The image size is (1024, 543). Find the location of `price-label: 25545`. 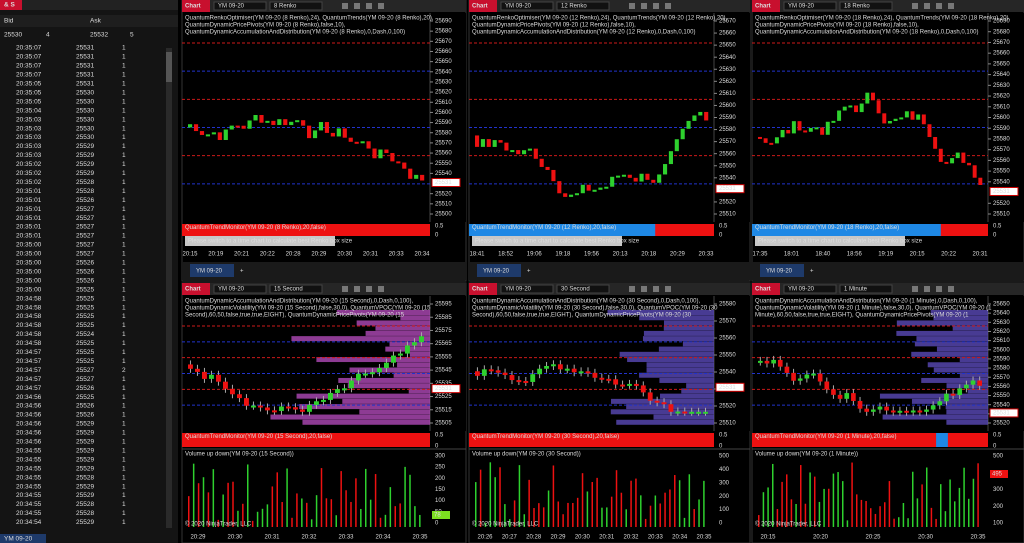

price-label: 25545 is located at coordinates (443, 371).